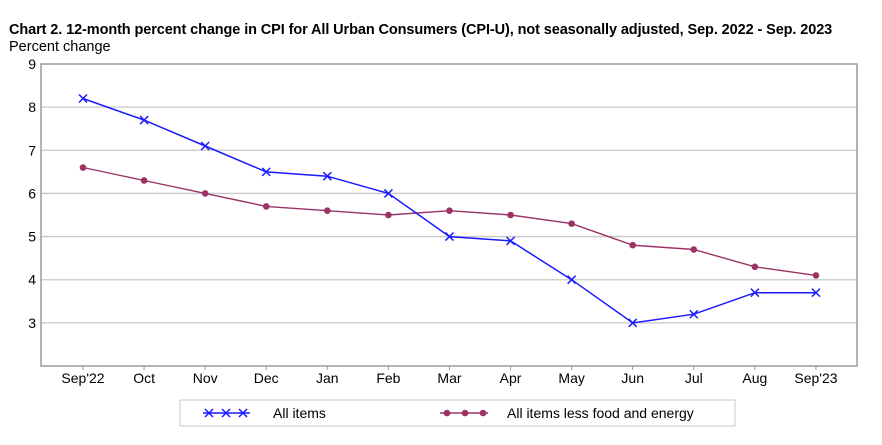 The width and height of the screenshot is (882, 445). I want to click on x-tick-label: Mar, so click(449, 378).